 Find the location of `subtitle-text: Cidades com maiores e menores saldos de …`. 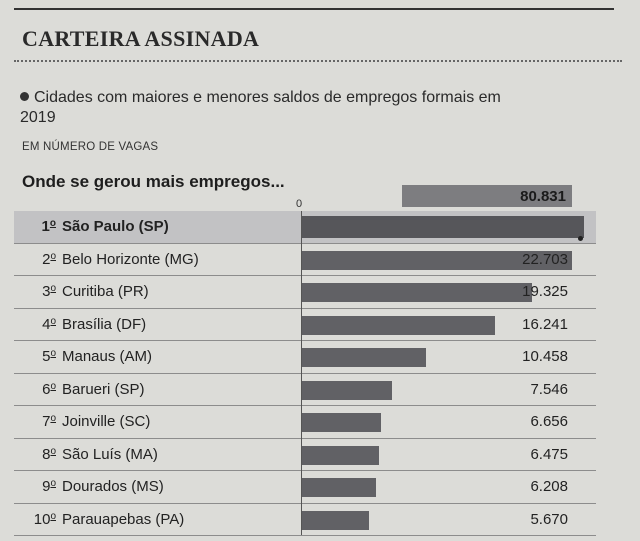

subtitle-text: Cidades com maiores e menores saldos de … is located at coordinates (260, 107).